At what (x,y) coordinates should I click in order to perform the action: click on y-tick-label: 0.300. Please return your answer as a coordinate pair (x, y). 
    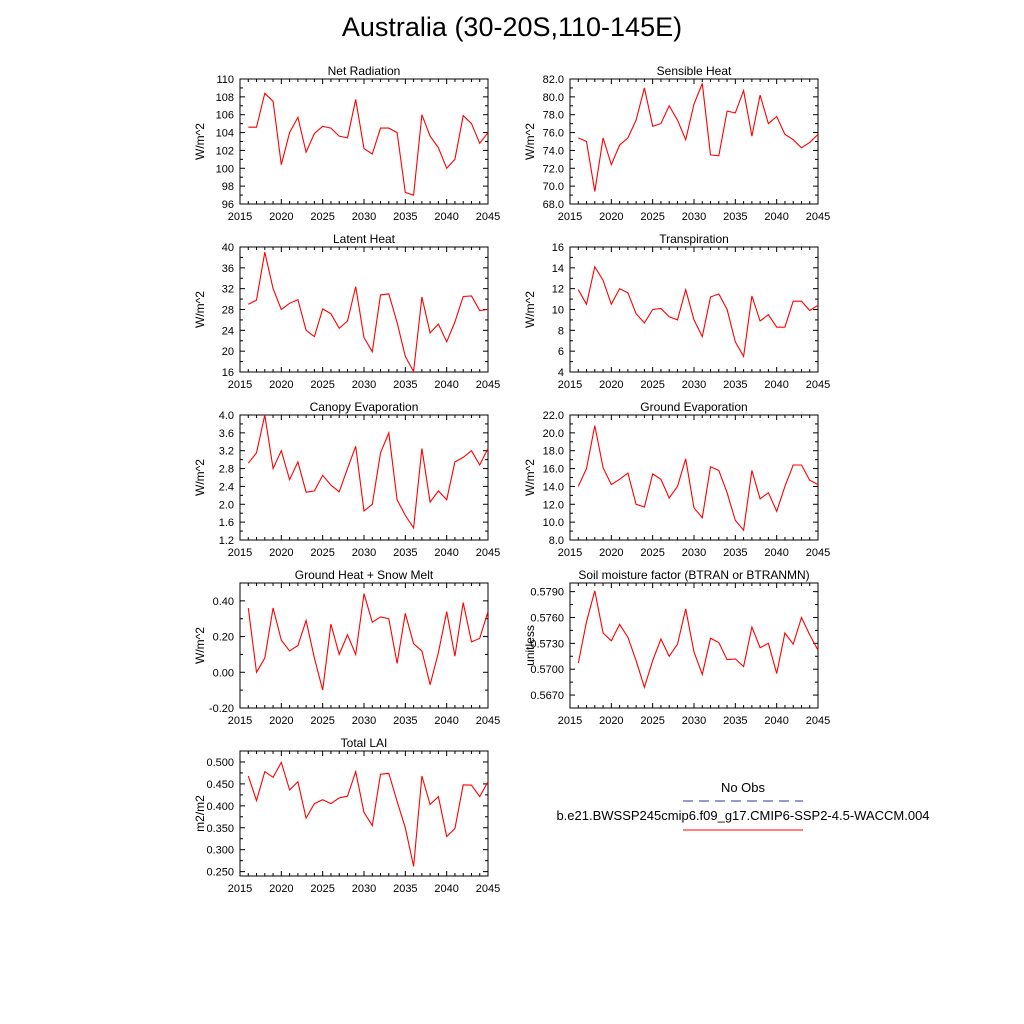
    Looking at the image, I should click on (220, 851).